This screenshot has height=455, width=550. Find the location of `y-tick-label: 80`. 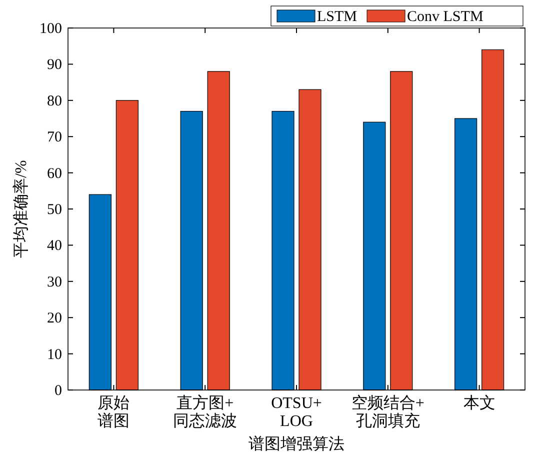

y-tick-label: 80 is located at coordinates (54, 101).